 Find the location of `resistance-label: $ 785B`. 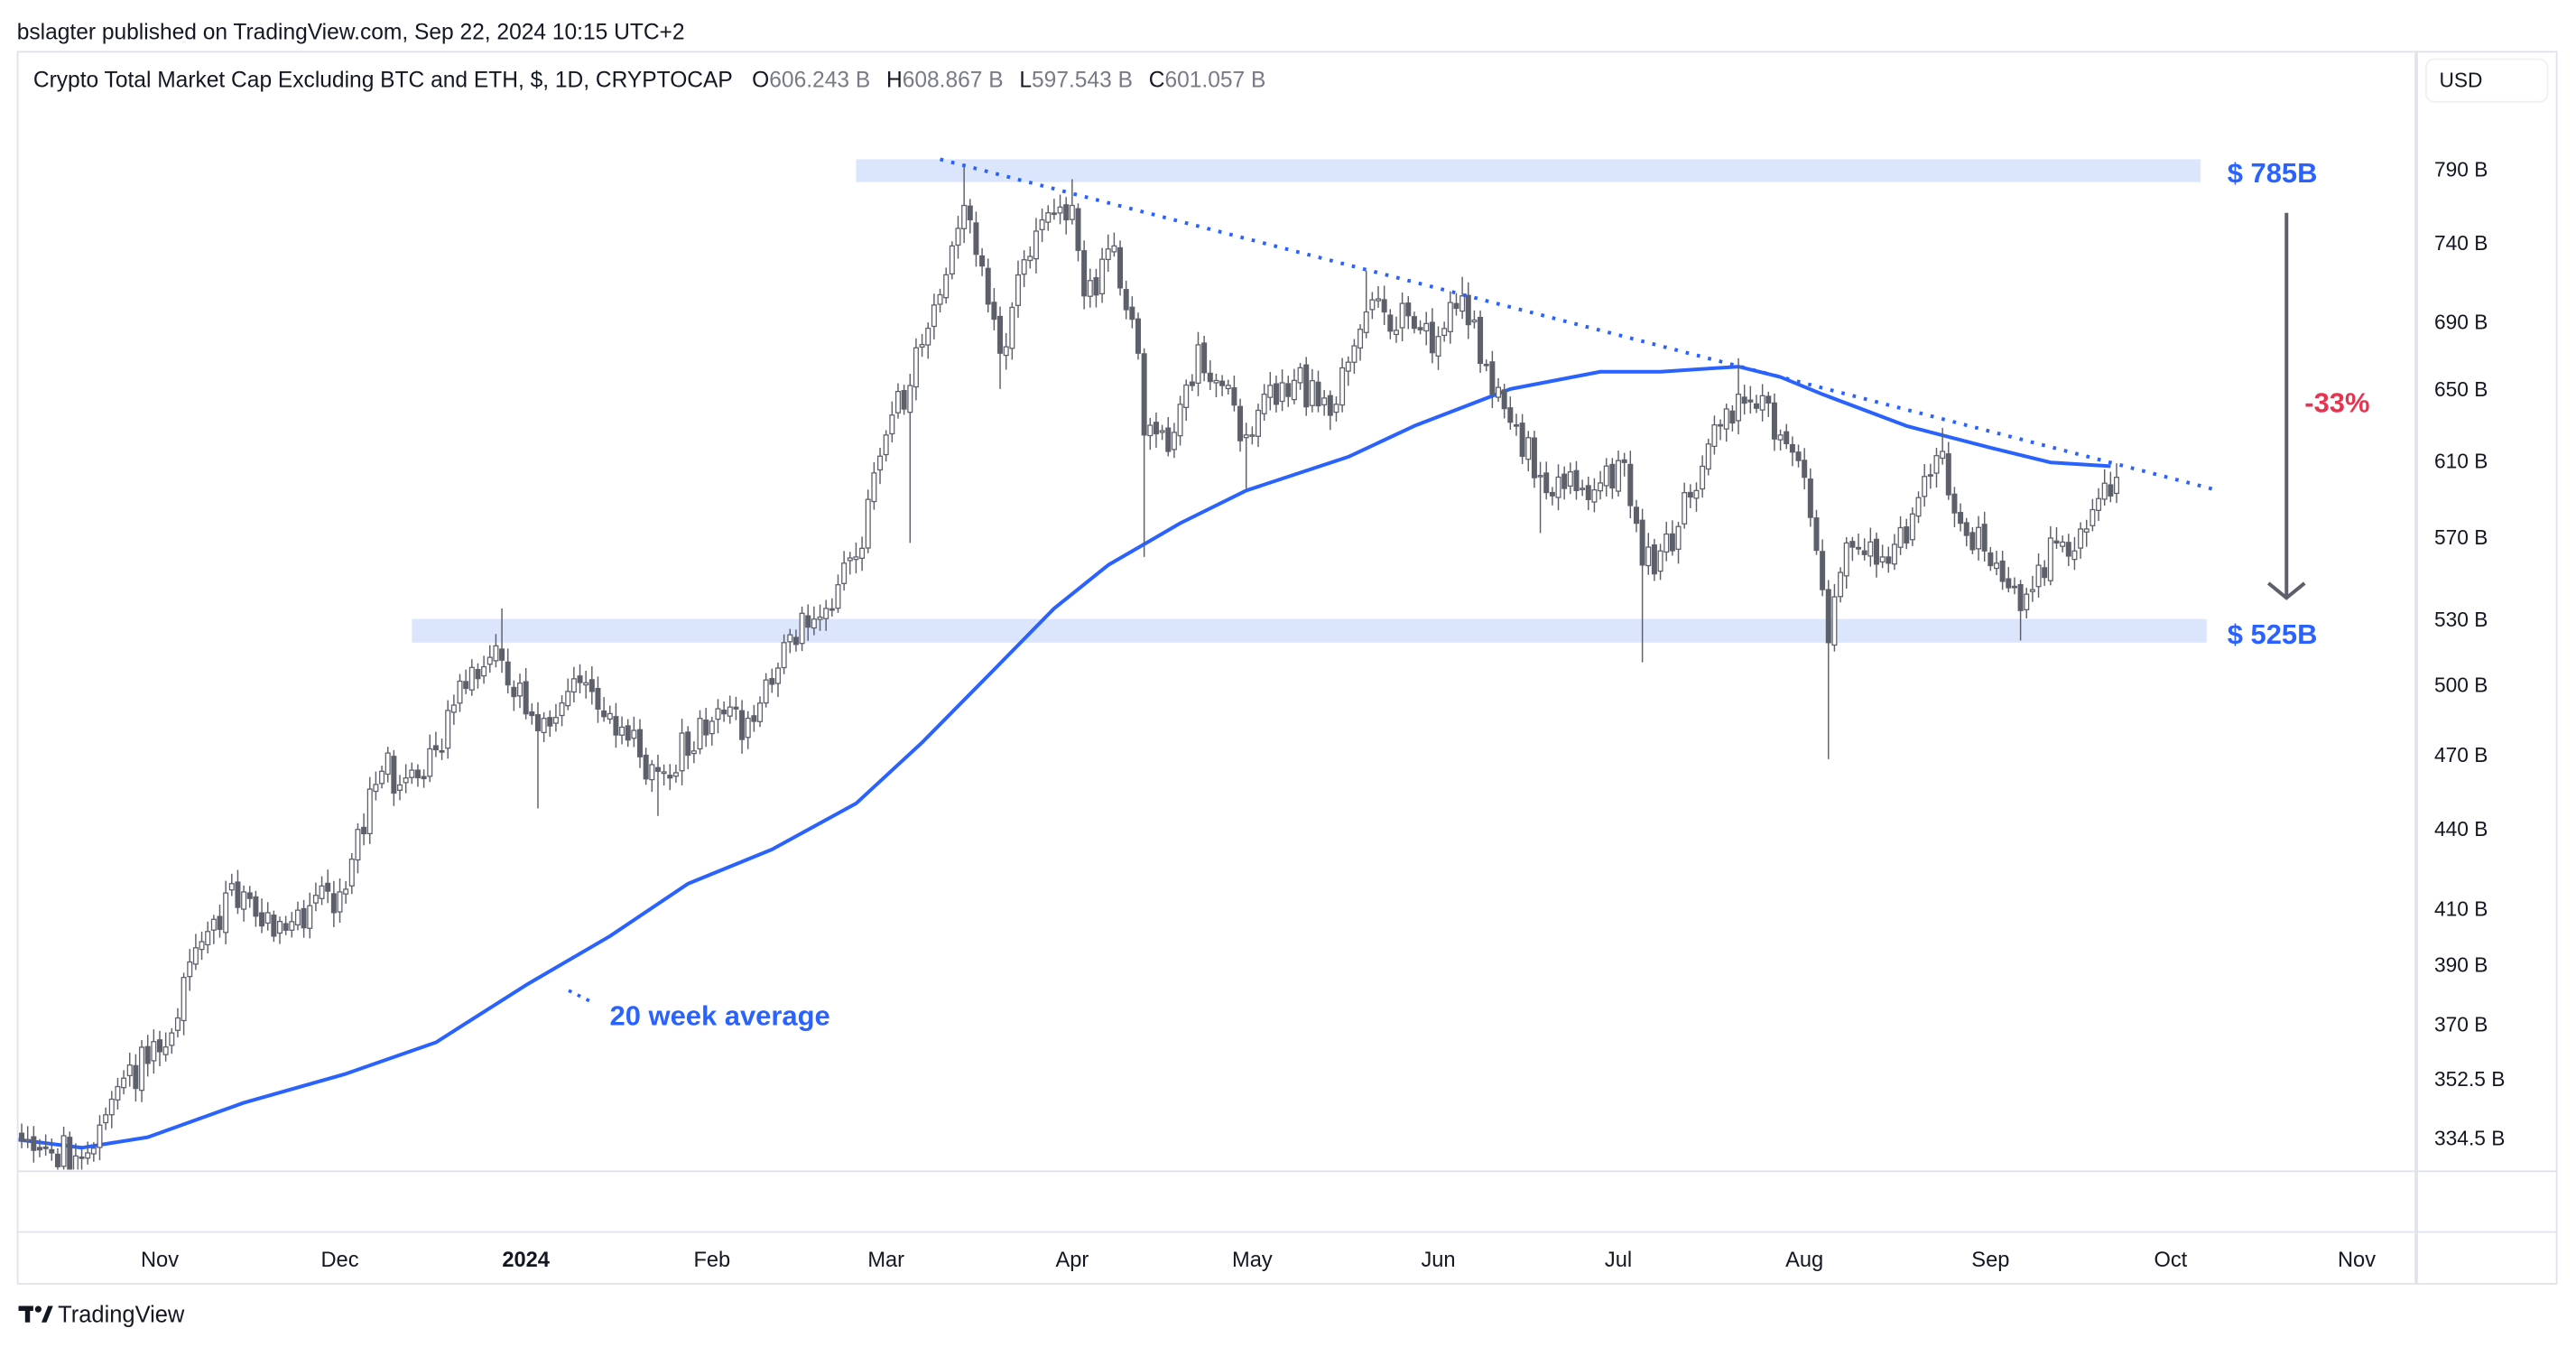

resistance-label: $ 785B is located at coordinates (2273, 173).